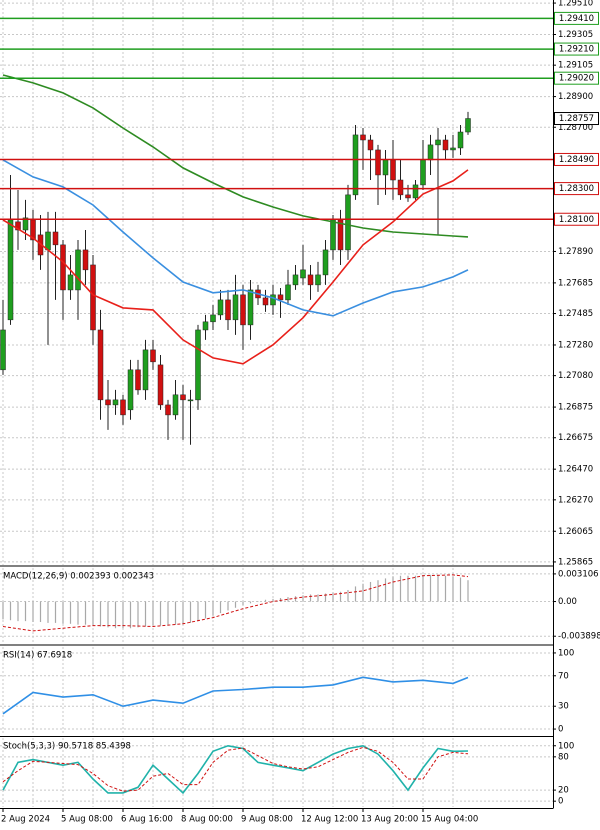 This screenshot has width=600, height=830. I want to click on y-tick-label: 0.00, so click(567, 602).